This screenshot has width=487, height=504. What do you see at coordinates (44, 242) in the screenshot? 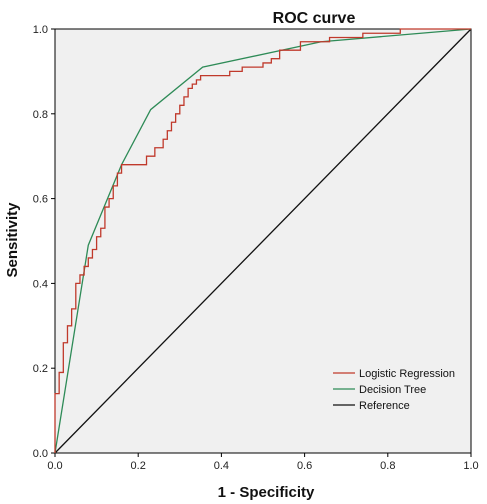
I see `y-axis-ticks: 0.0 0.2 0.4 0.6 0.8 1.0` at bounding box center [44, 242].